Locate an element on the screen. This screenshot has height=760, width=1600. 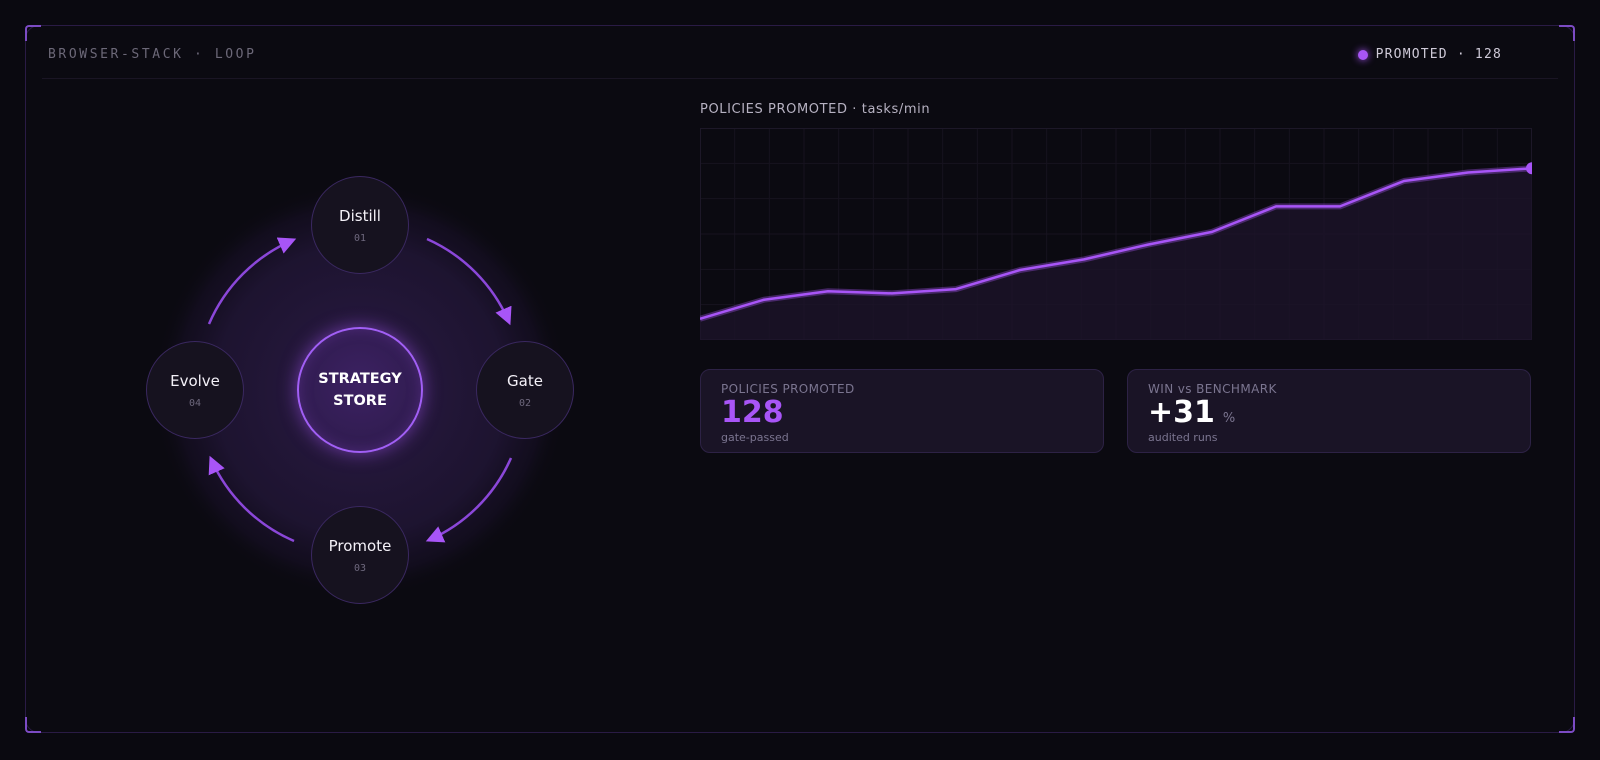
step-number: 01 is located at coordinates (360, 238).